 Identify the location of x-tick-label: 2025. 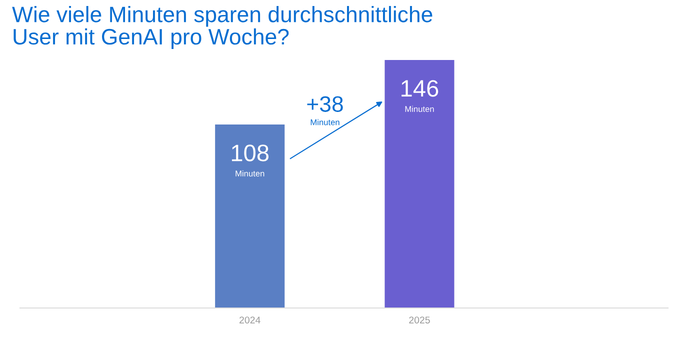
(419, 320).